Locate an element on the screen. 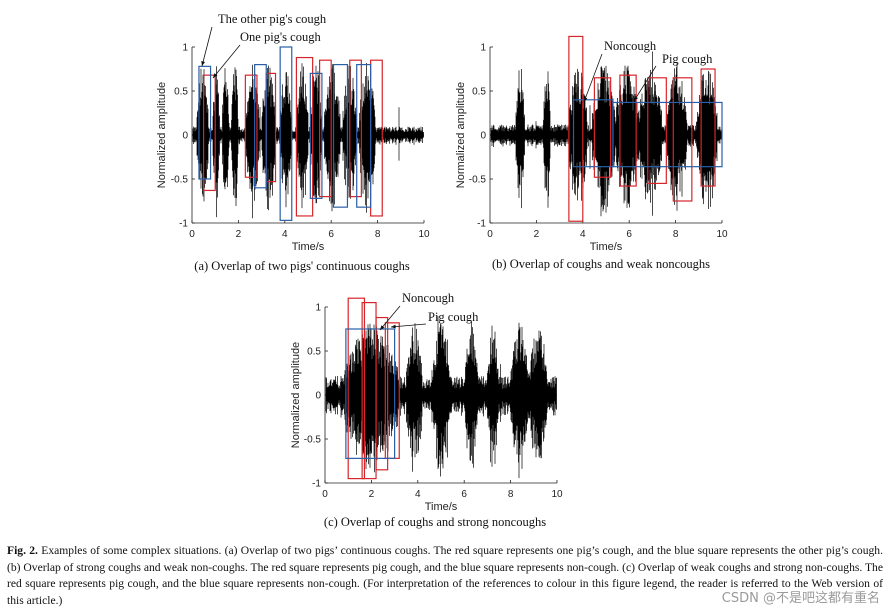 Image resolution: width=890 pixels, height=612 pixels. caption-label: Fig. 2. is located at coordinates (22, 550).